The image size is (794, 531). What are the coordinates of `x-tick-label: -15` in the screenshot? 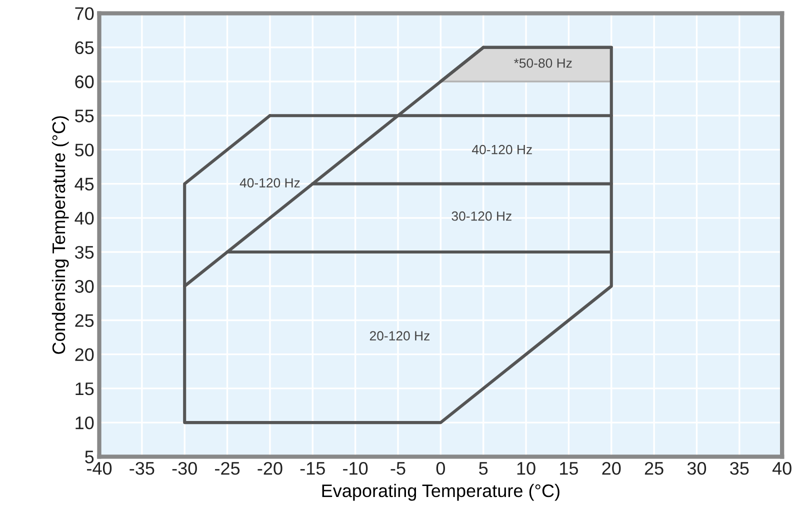 It's located at (312, 468).